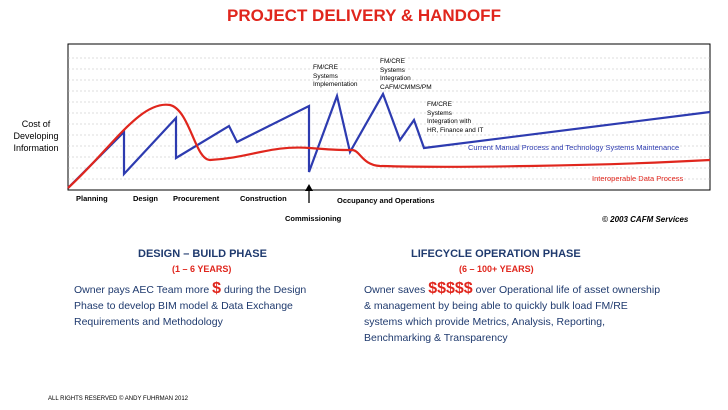 Image resolution: width=728 pixels, height=410 pixels. Describe the element at coordinates (118, 399) in the screenshot. I see `footer: ALL RIGHTS RESERVED © ANDY FUHRMAN 2012` at that location.